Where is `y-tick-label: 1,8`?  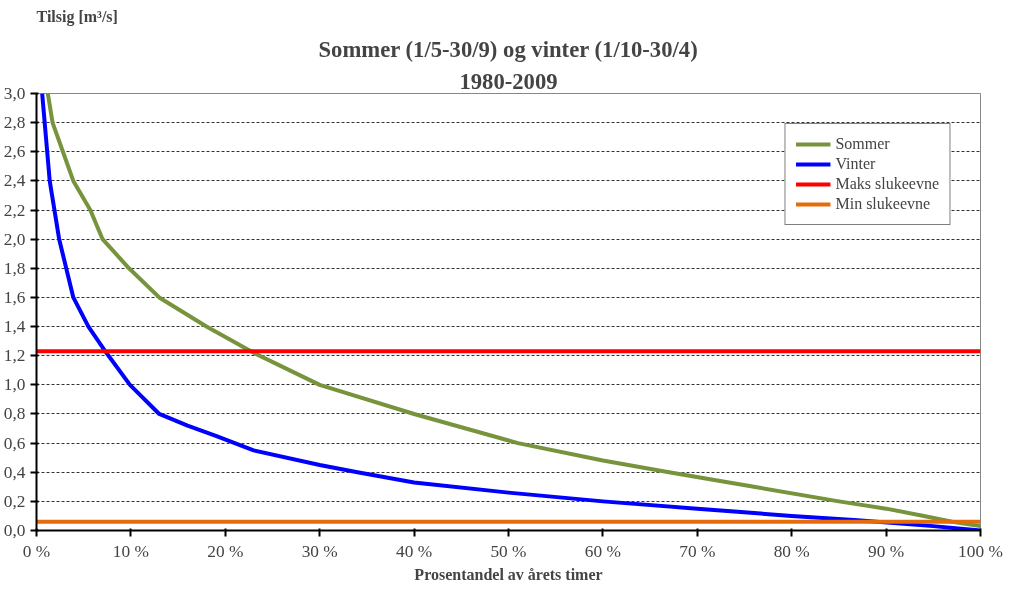
y-tick-label: 1,8 is located at coordinates (14, 268).